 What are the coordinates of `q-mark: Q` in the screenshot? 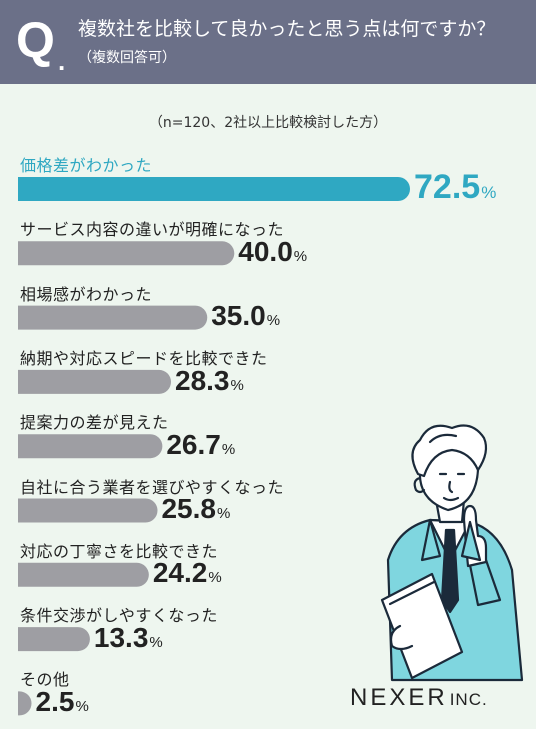 It's located at (35, 40).